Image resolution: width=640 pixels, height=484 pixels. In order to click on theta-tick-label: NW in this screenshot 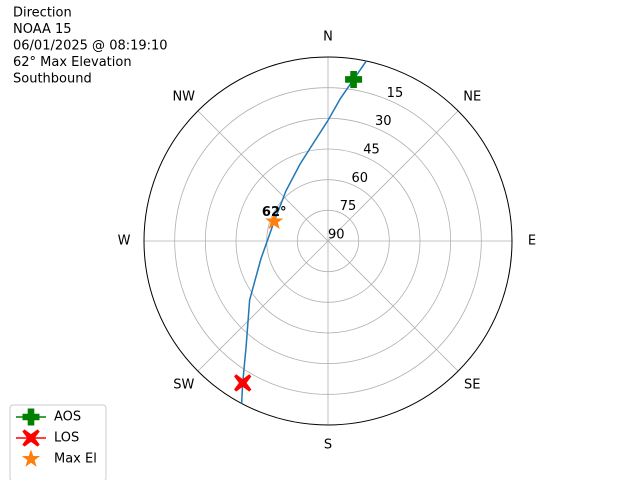, I will do `click(183, 96)`.